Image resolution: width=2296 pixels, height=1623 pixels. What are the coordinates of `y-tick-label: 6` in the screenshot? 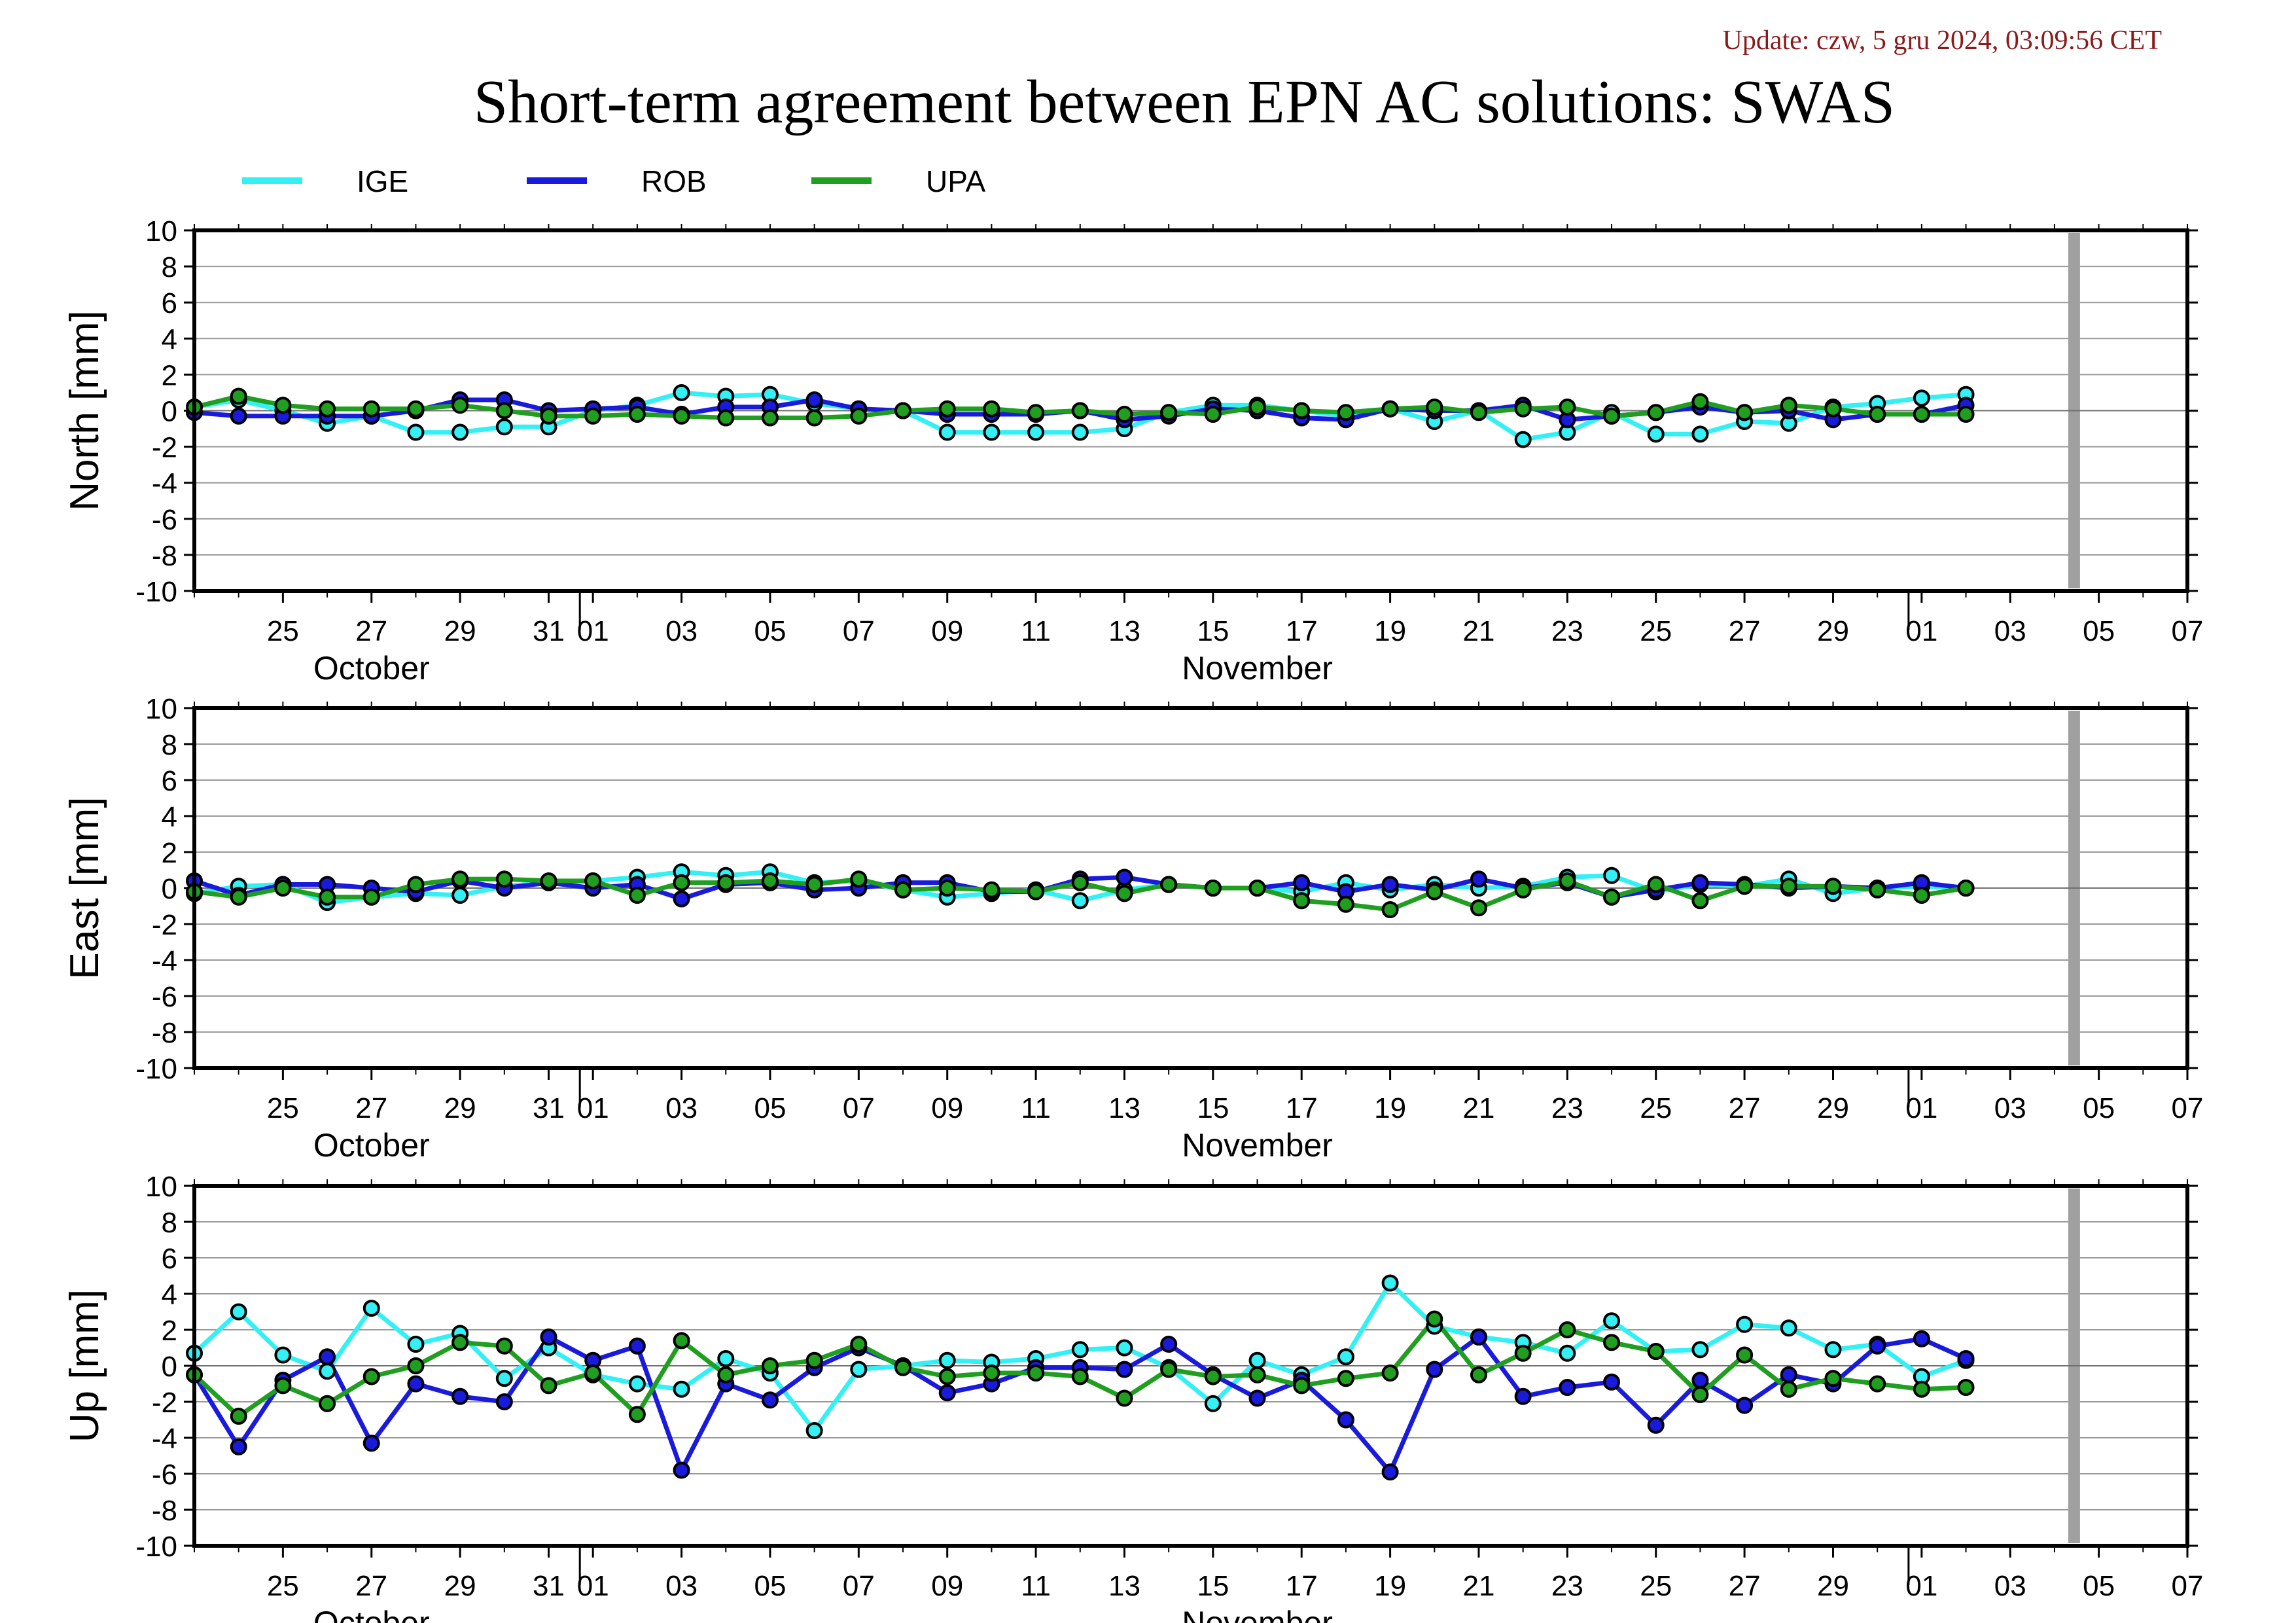 It's located at (169, 303).